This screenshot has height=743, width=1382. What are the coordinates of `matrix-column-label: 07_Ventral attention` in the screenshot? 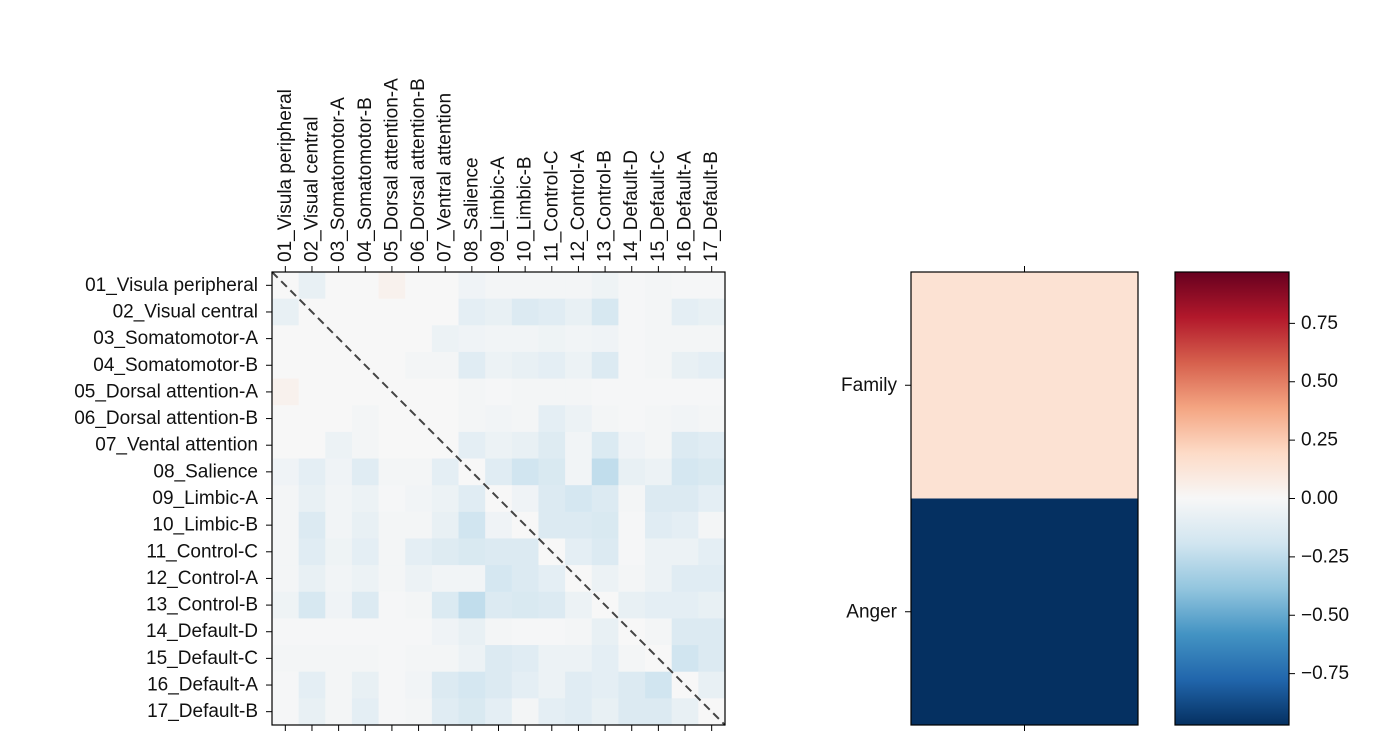 It's located at (445, 177).